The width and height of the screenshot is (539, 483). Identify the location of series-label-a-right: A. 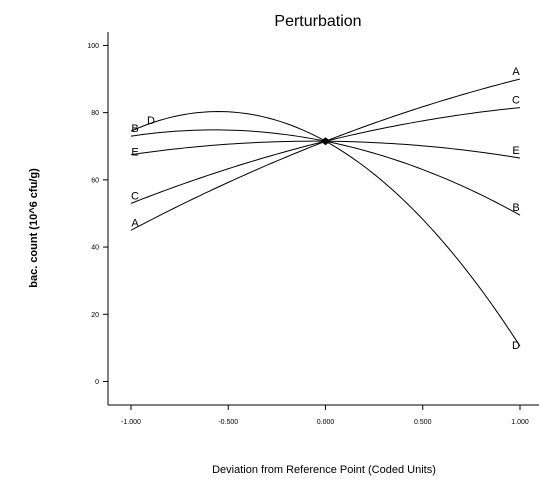
(516, 72).